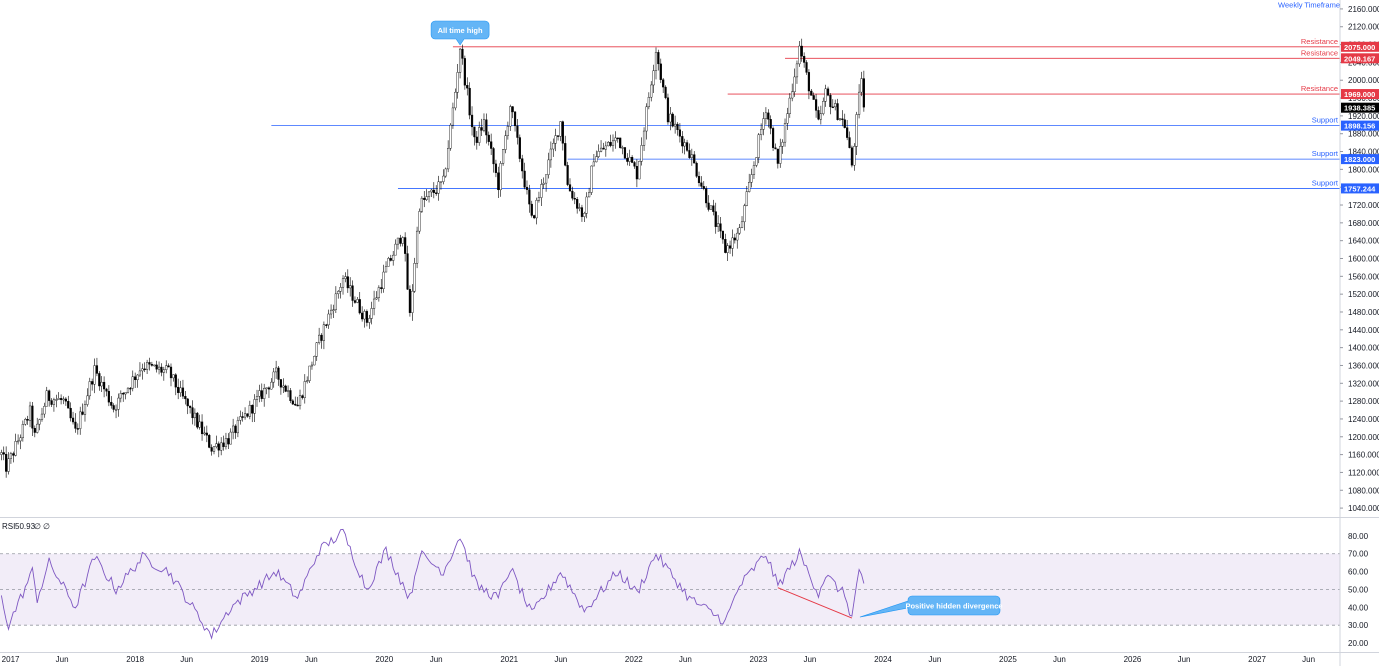 This screenshot has height=666, width=1379. What do you see at coordinates (1360, 107) in the screenshot?
I see `last-price-tag-bg` at bounding box center [1360, 107].